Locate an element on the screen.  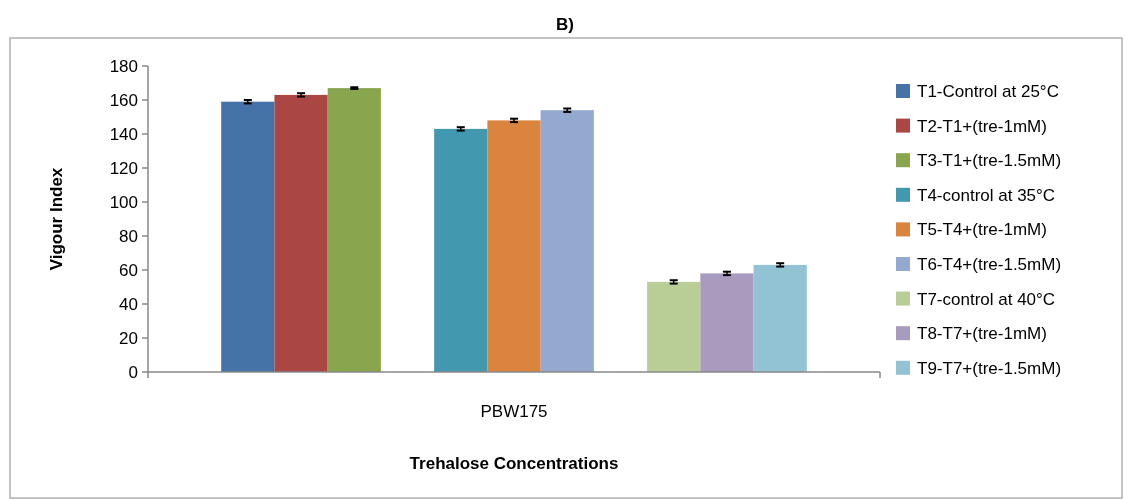
y-tick-label: 120 is located at coordinates (123, 168).